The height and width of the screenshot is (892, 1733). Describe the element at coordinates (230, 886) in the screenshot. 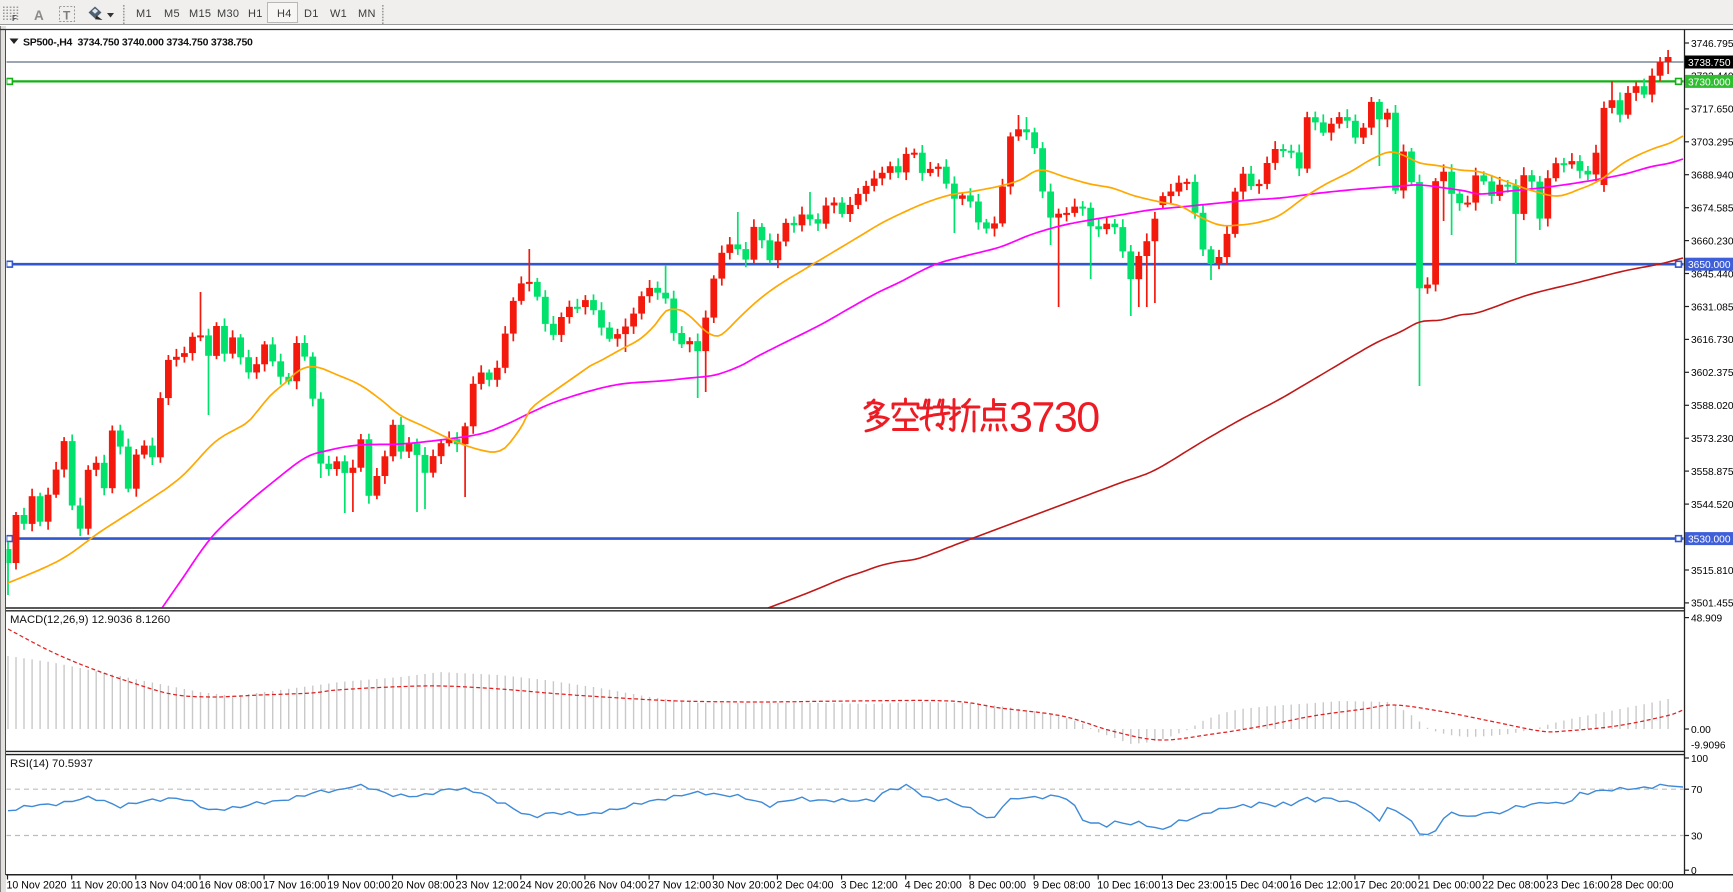

I see `svg-text: 16 Nov 08:00` at that location.